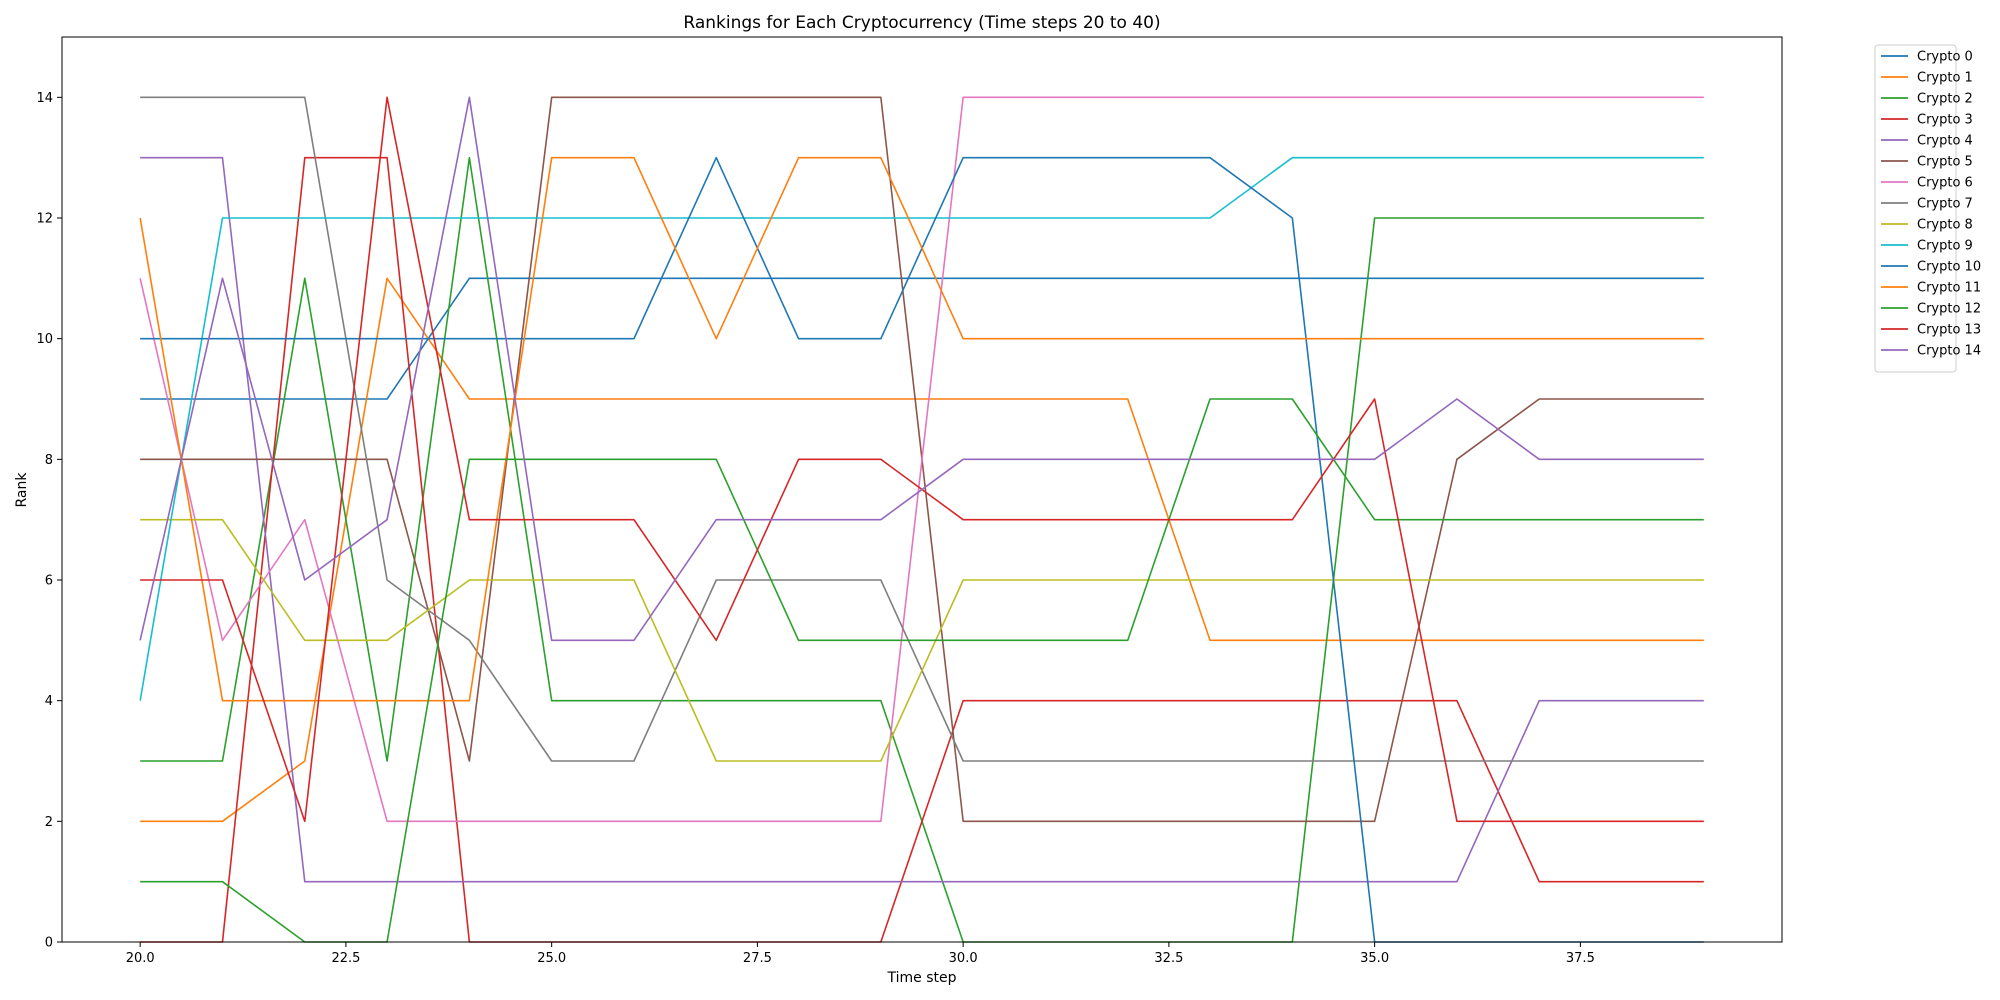 This screenshot has height=1000, width=2000. Describe the element at coordinates (860, 954) in the screenshot. I see `x-axis: 20.0 22.5 25.0 27.5 30.0 32.5 35.0 37.5` at that location.